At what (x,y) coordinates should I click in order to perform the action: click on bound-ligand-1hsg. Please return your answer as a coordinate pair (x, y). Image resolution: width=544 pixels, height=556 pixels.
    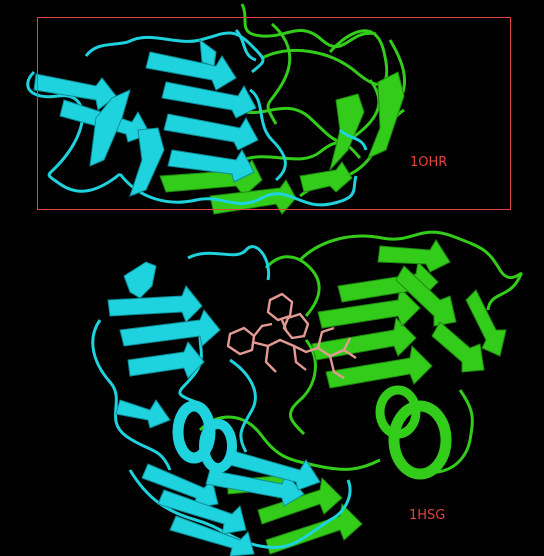
    Looking at the image, I should click on (291, 336).